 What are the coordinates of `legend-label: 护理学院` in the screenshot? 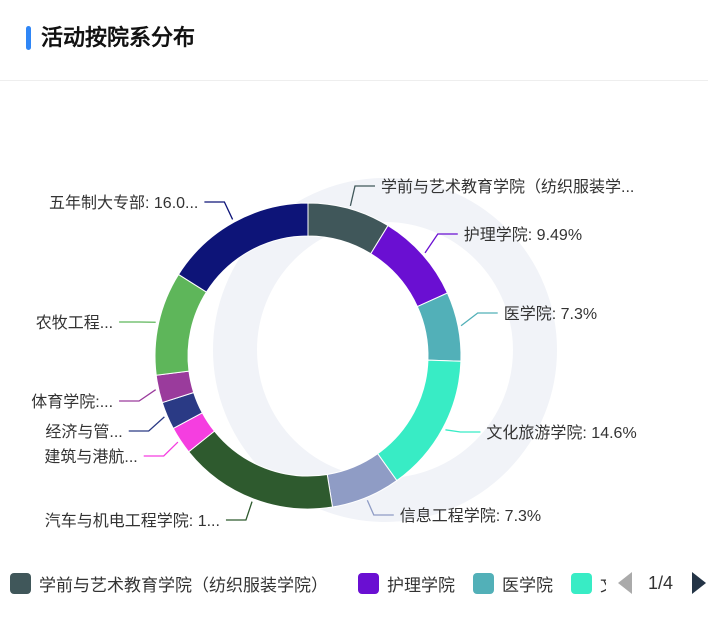 It's located at (421, 585).